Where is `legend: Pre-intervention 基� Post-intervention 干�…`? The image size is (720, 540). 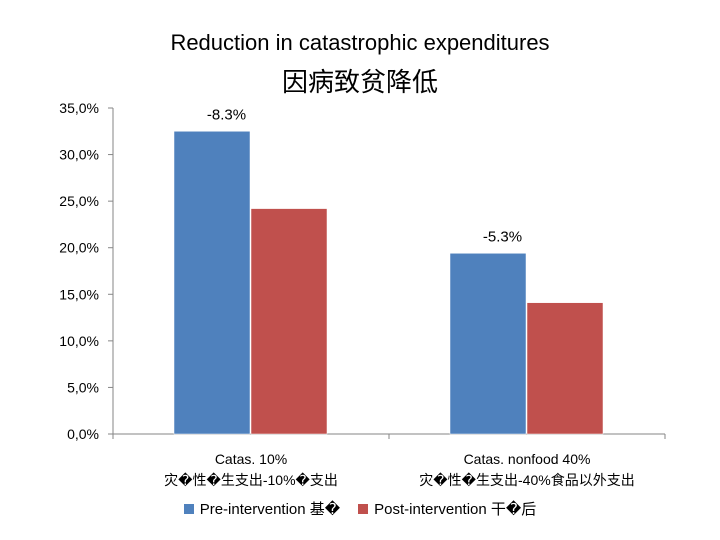 legend: Pre-intervention 基� Post-intervention 干�… is located at coordinates (360, 508).